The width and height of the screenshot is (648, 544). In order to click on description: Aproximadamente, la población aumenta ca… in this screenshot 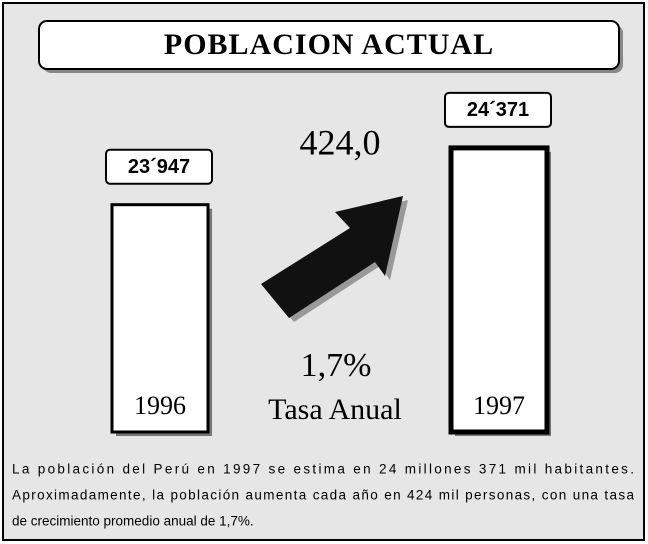, I will do `click(323, 495)`.